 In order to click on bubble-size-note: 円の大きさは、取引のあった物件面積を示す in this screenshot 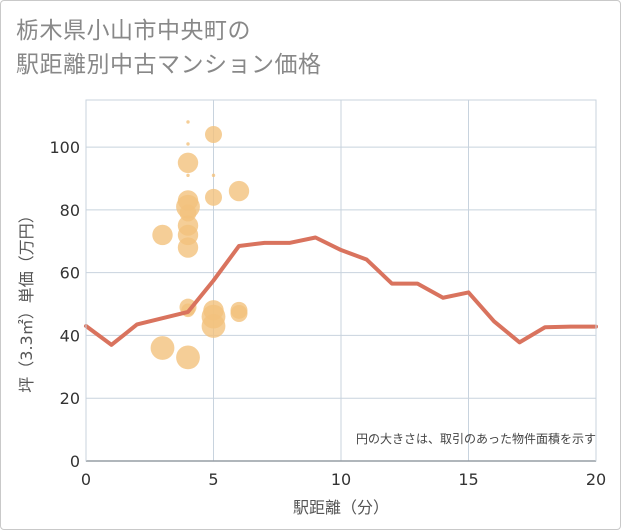, I will do `click(476, 438)`.